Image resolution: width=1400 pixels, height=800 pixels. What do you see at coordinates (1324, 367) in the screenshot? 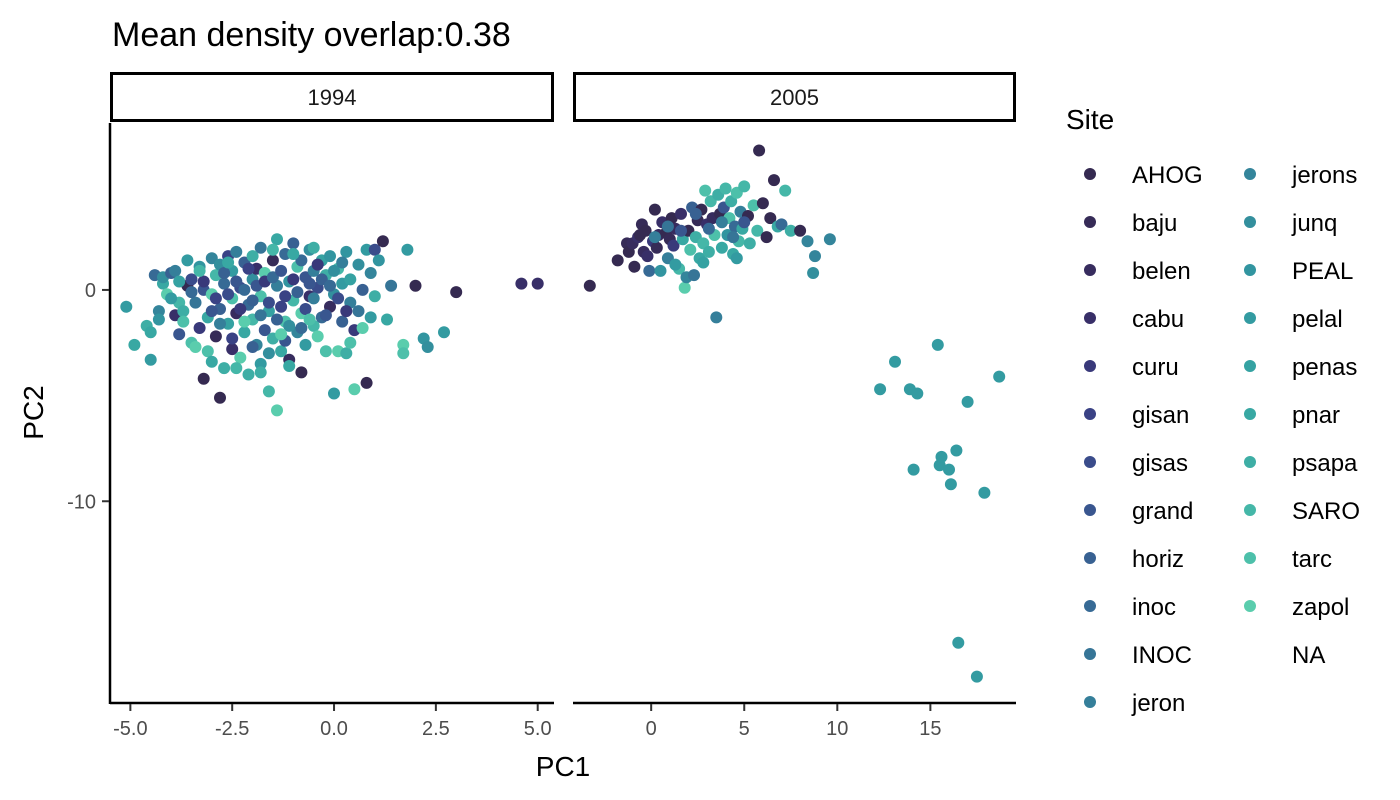
I see `legend-label: penas` at bounding box center [1324, 367].